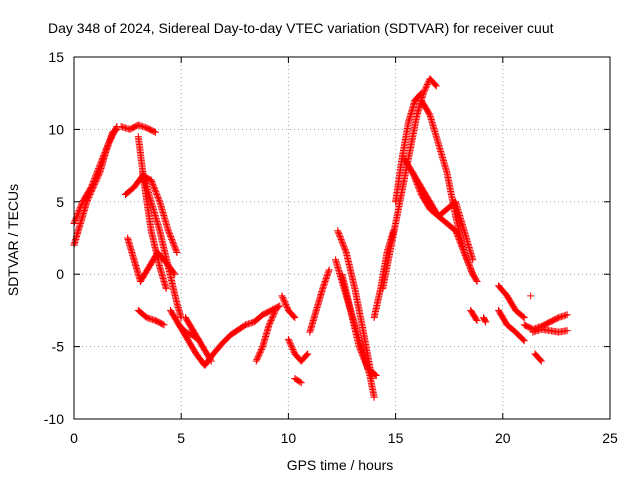 The width and height of the screenshot is (640, 480). Describe the element at coordinates (181, 438) in the screenshot. I see `x-tick-label: 5` at that location.